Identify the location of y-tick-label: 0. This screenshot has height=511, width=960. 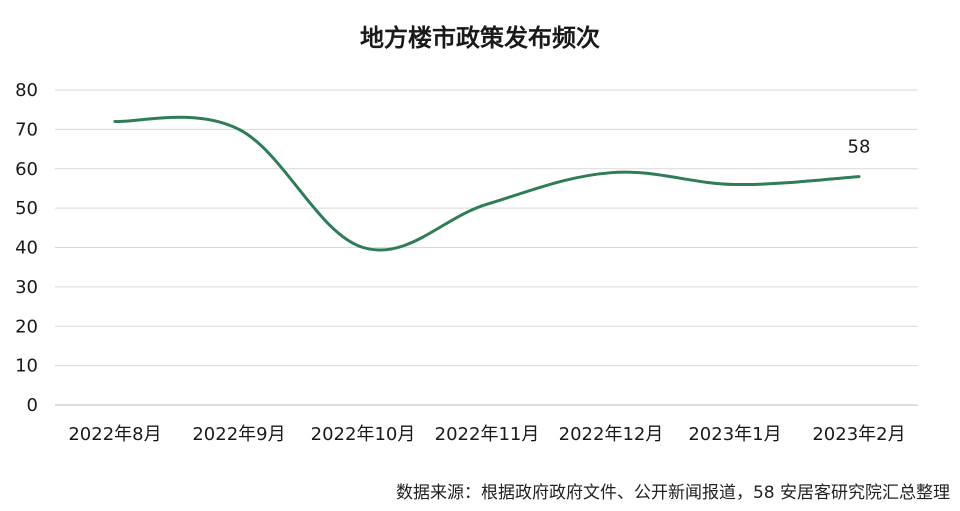
(32, 405).